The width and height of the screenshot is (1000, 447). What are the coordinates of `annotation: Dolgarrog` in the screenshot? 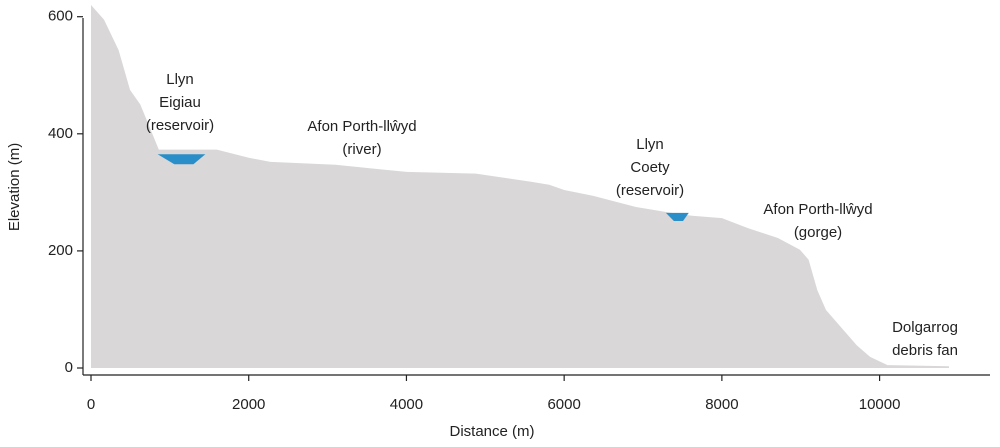 It's located at (925, 327).